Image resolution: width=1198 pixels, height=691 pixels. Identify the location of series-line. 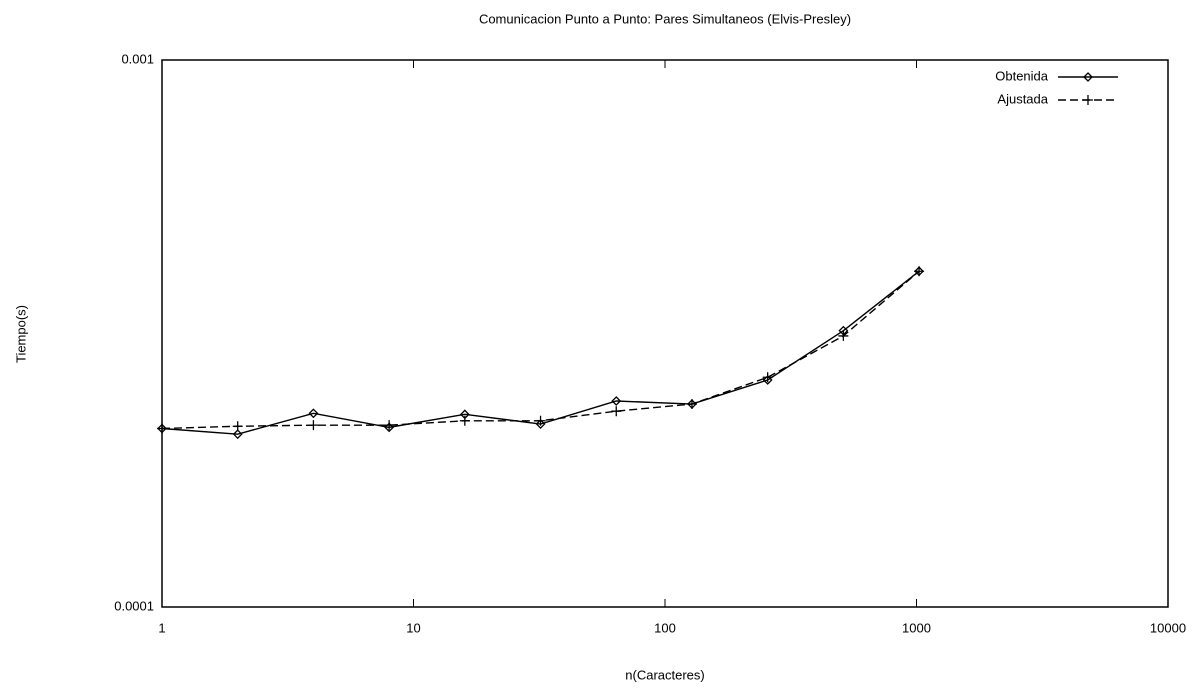
(540, 350).